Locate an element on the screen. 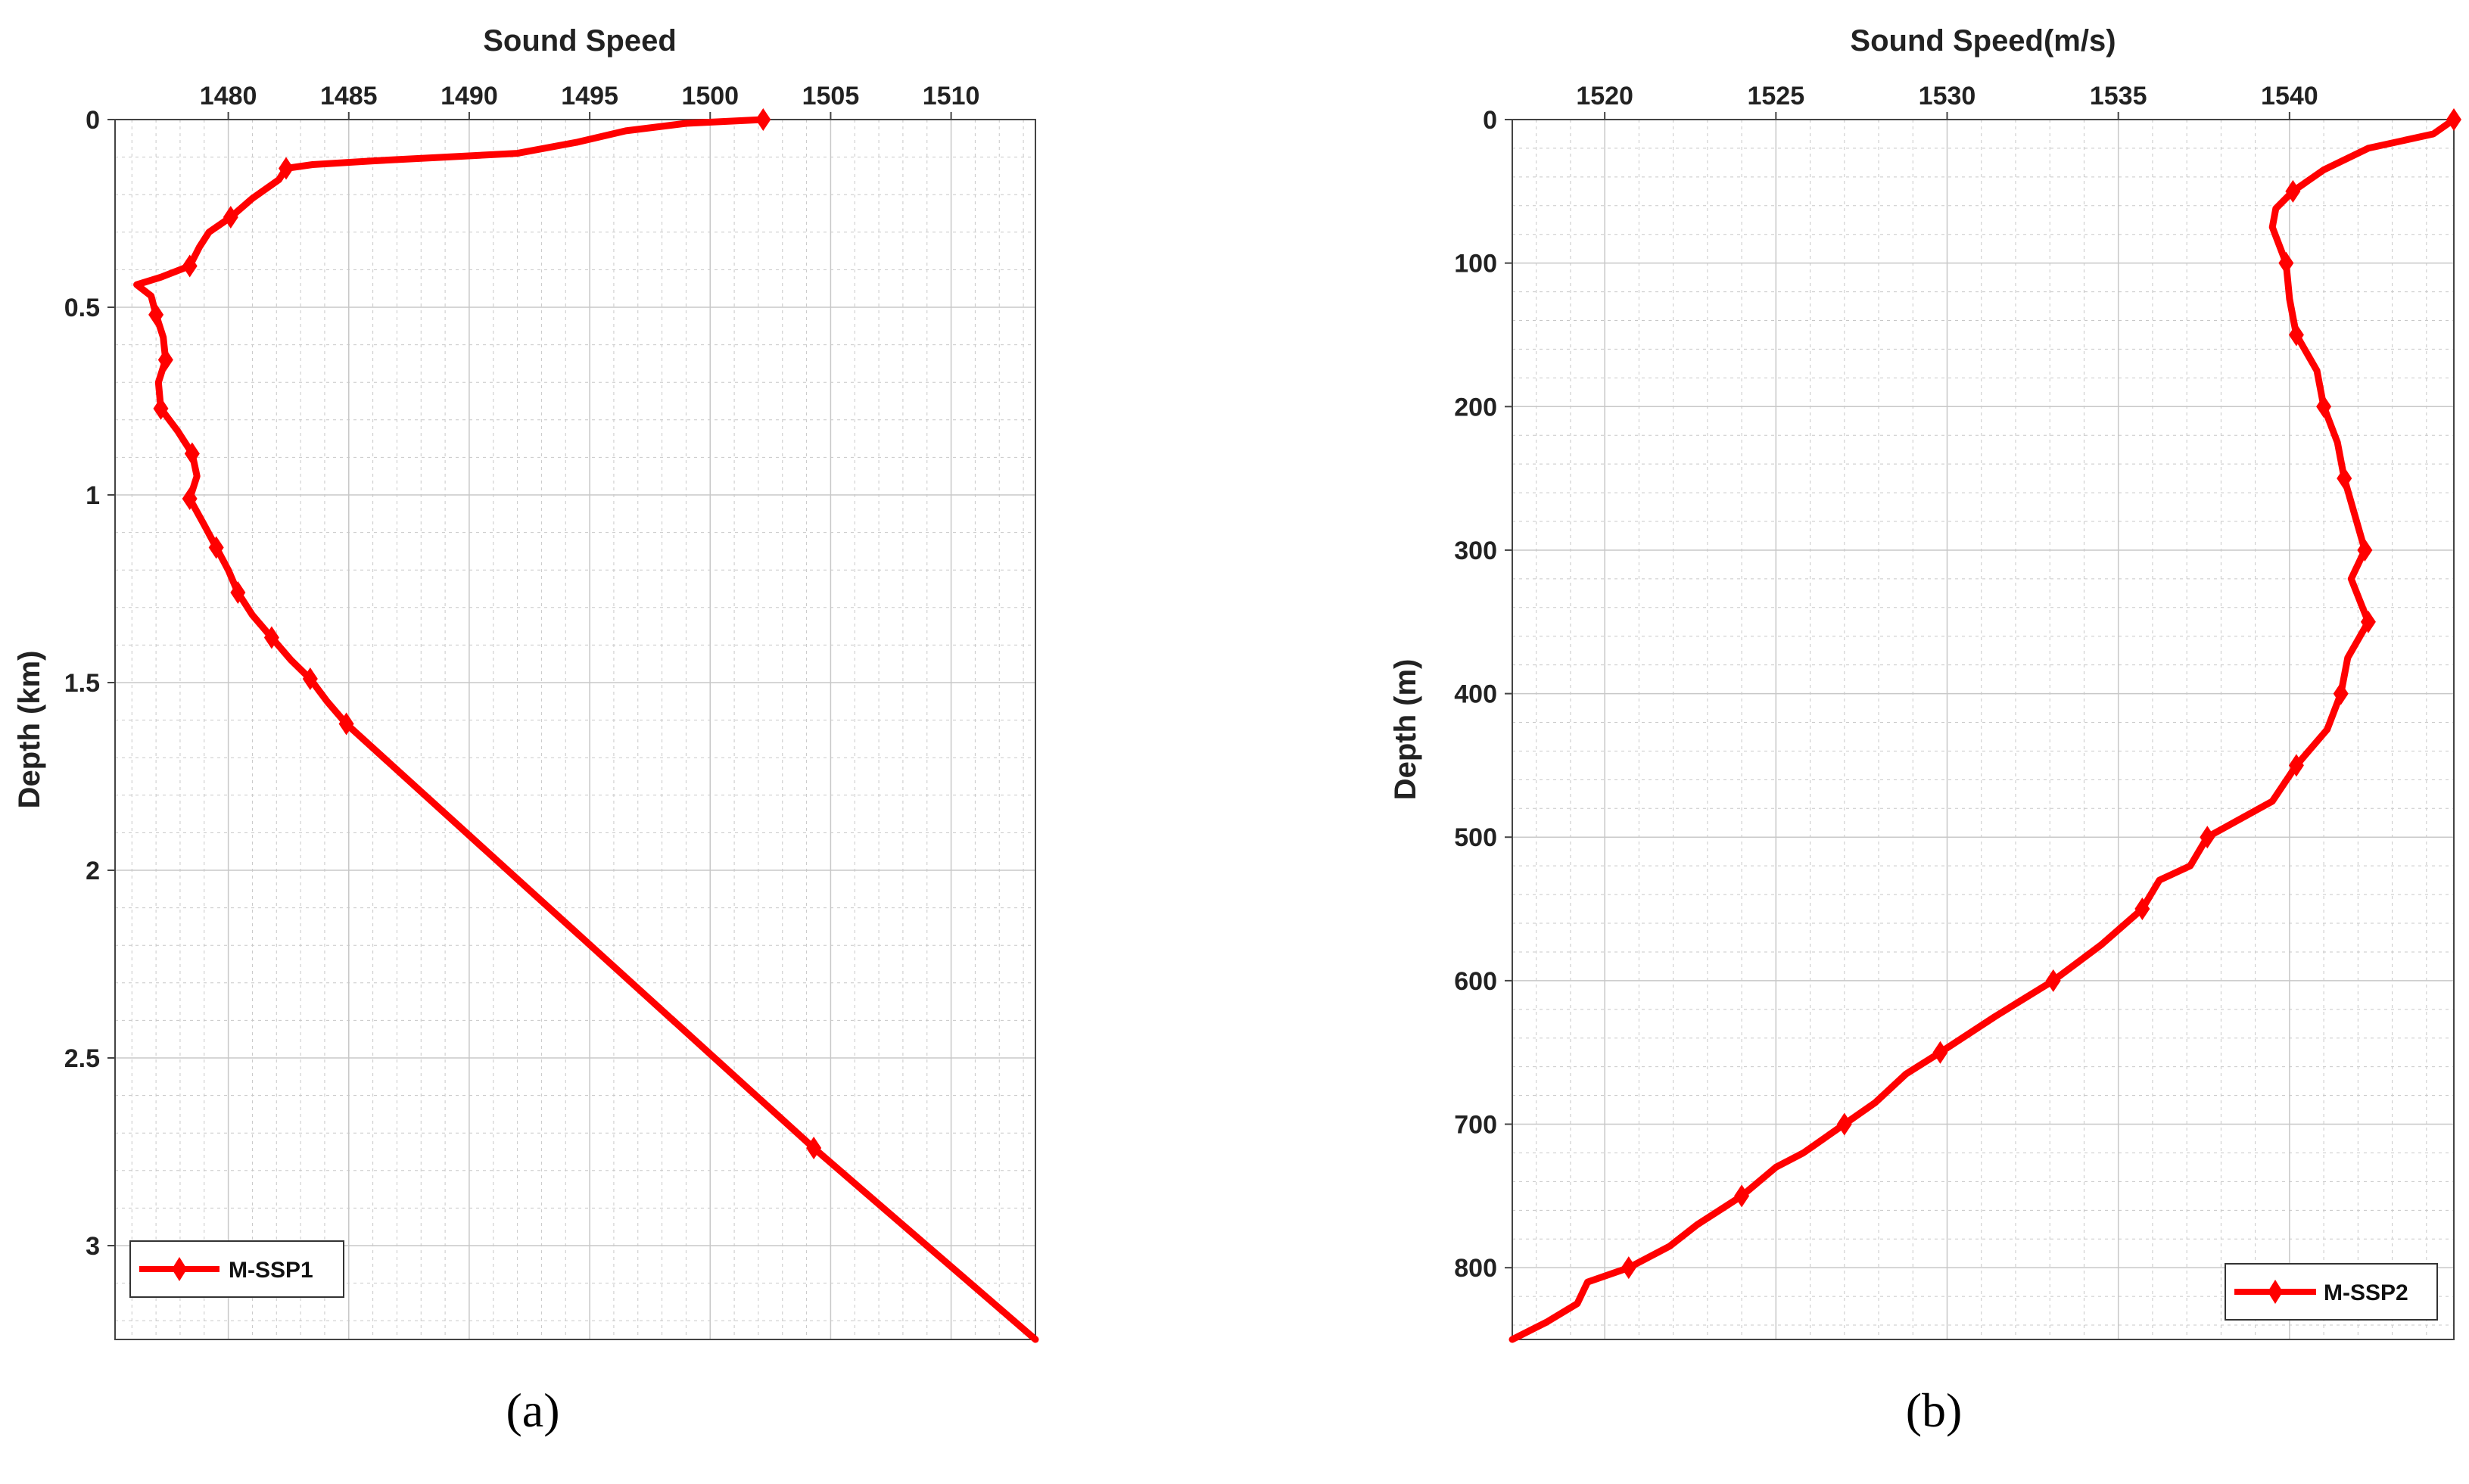 This screenshot has width=2469, height=1484. y-tick-label-b: 600 is located at coordinates (1475, 982).